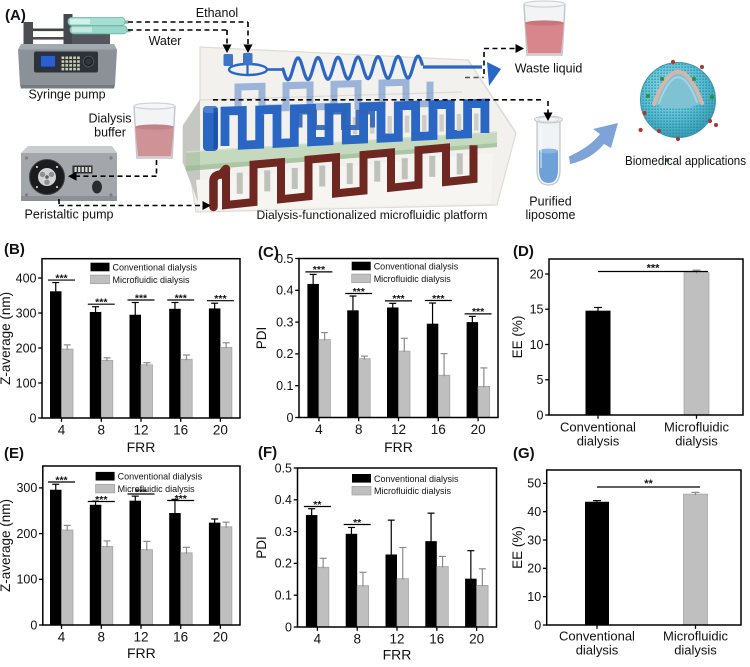  I want to click on svg-text: Peristaltic pump, so click(69, 215).